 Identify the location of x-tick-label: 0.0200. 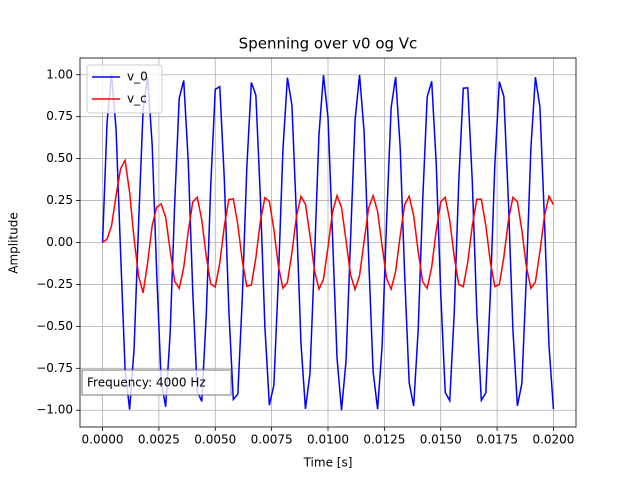
(553, 440).